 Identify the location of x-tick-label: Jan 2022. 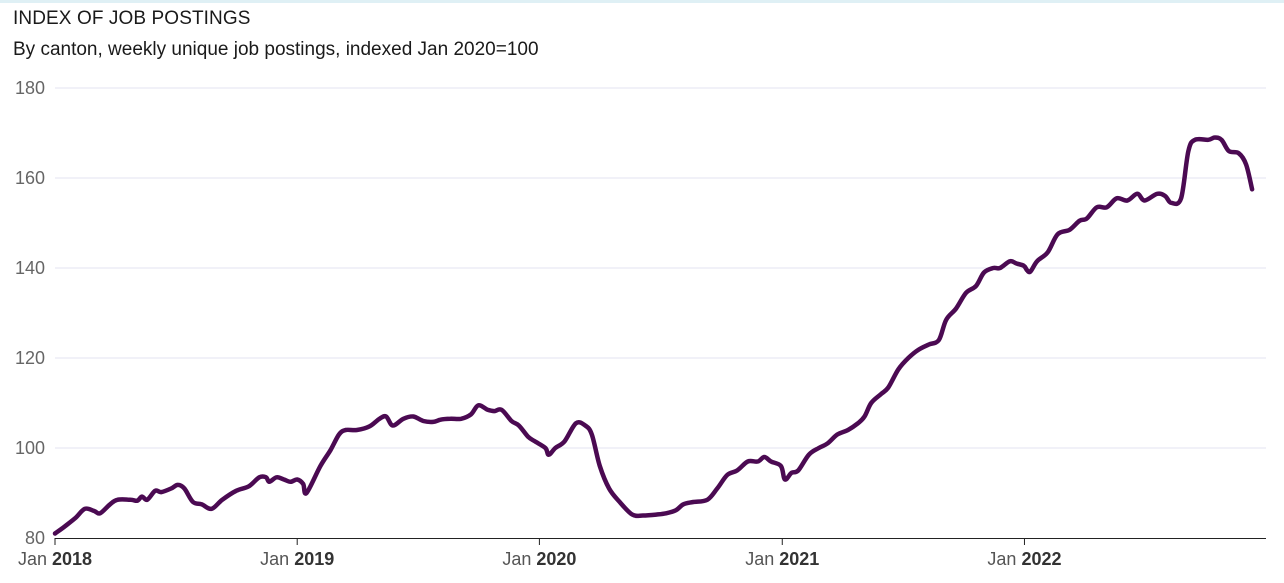
(1024, 559).